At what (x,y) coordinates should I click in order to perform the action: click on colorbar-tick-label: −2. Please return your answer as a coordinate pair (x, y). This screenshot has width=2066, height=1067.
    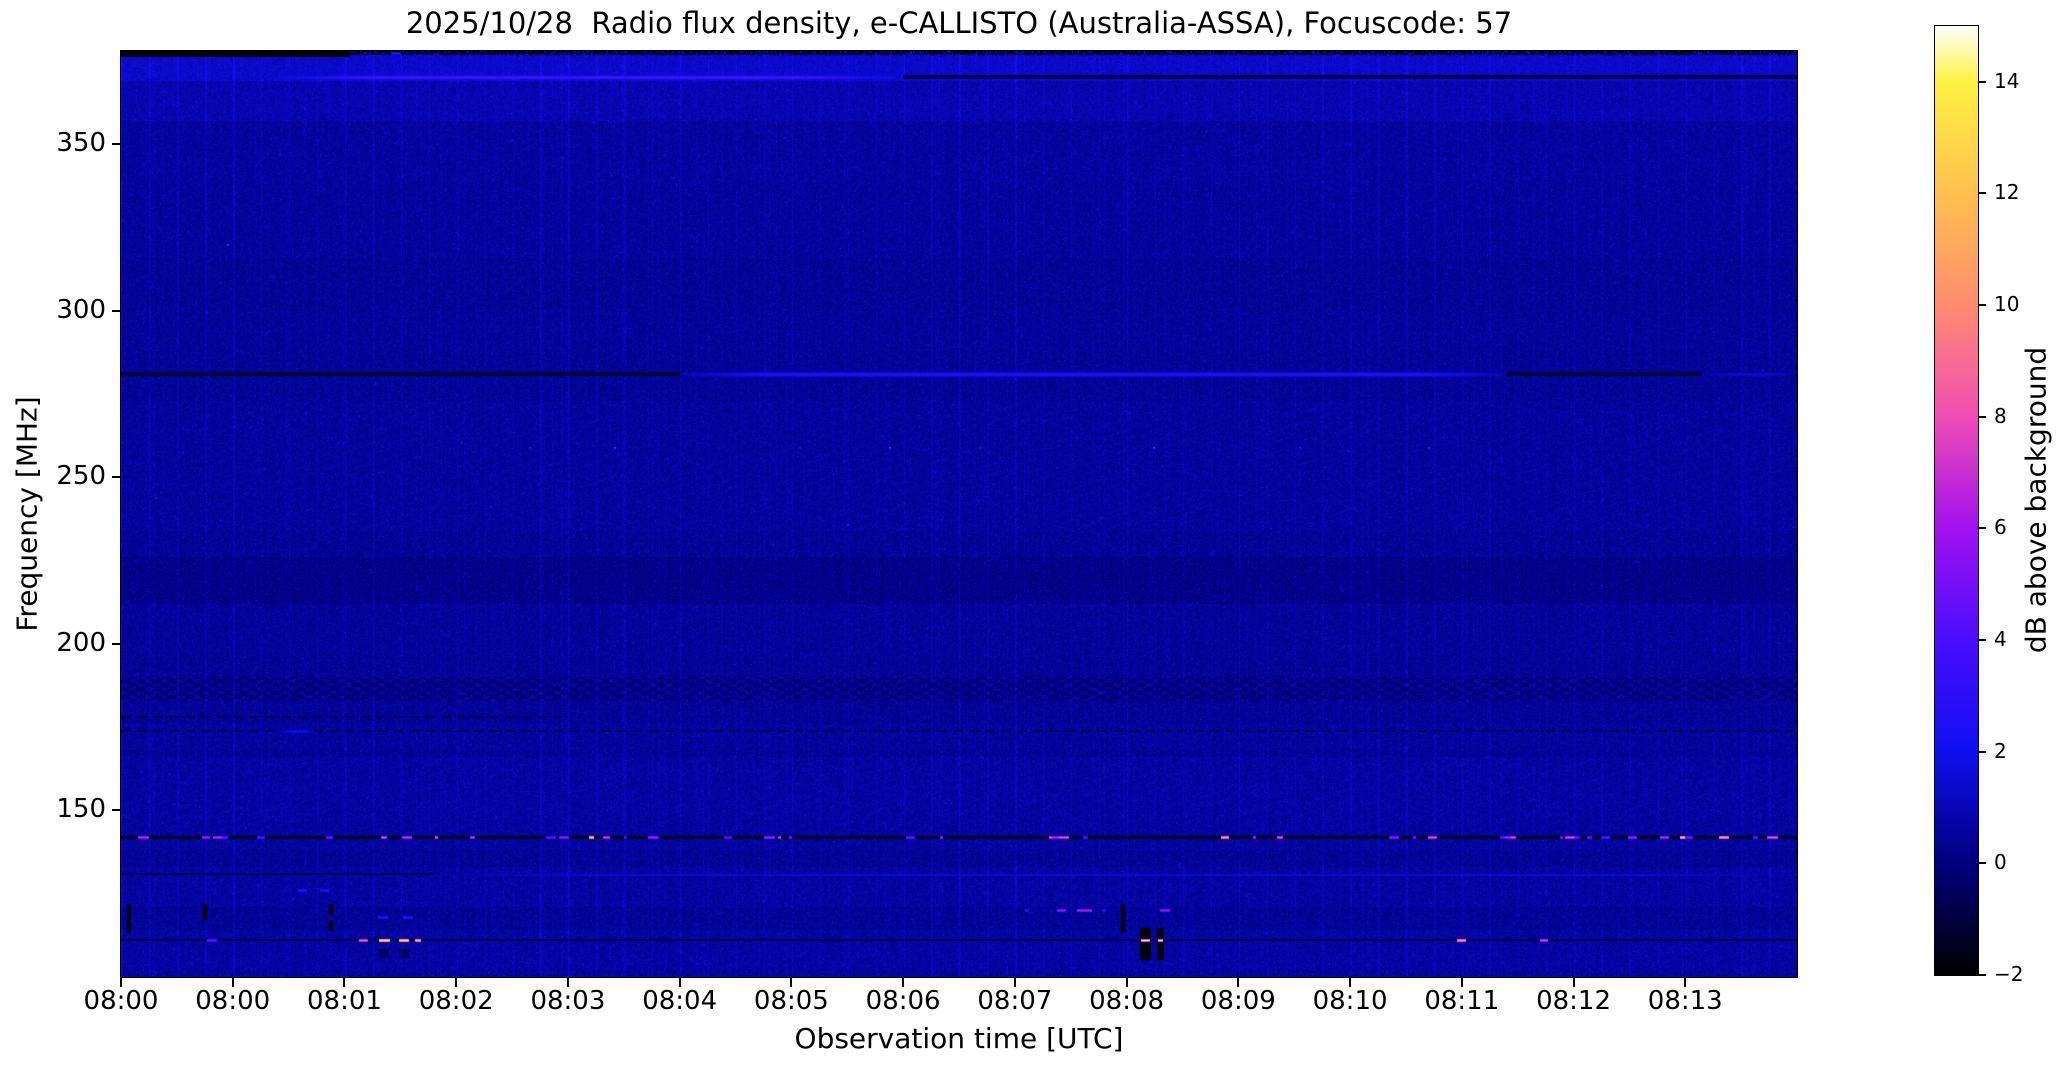
    Looking at the image, I should click on (2009, 974).